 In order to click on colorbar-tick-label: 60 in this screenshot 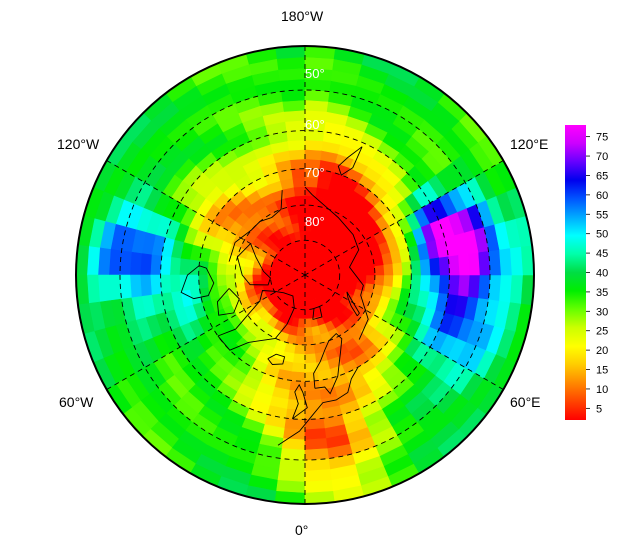, I will do `click(602, 196)`.